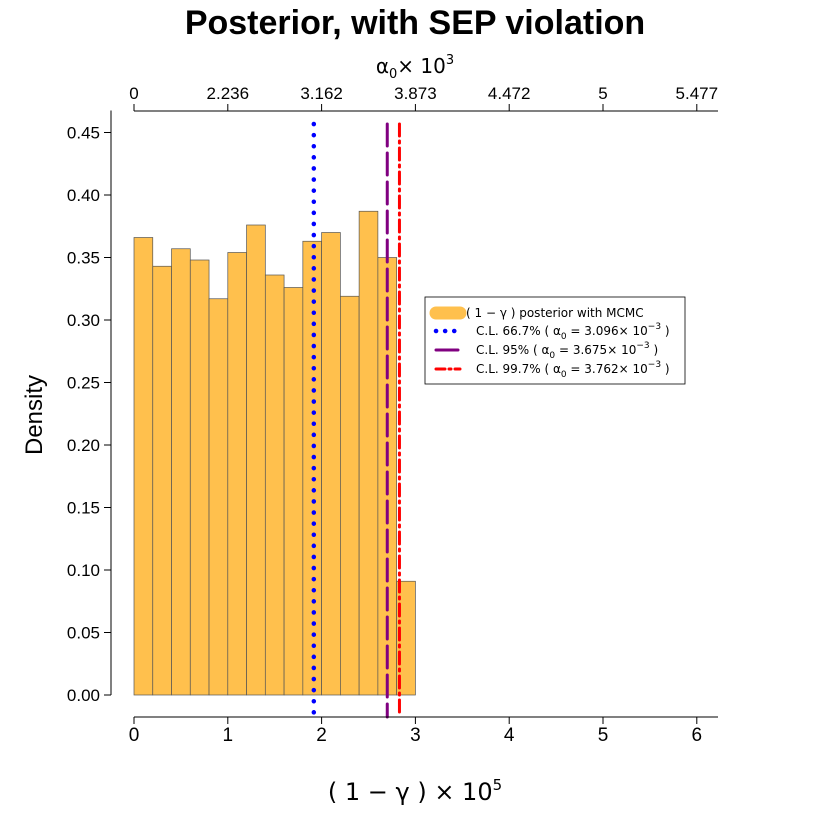 The width and height of the screenshot is (830, 830). Describe the element at coordinates (555, 313) in the screenshot. I see `legend-label-histogram: ( 1 − γ ) posterior with MCMC` at that location.